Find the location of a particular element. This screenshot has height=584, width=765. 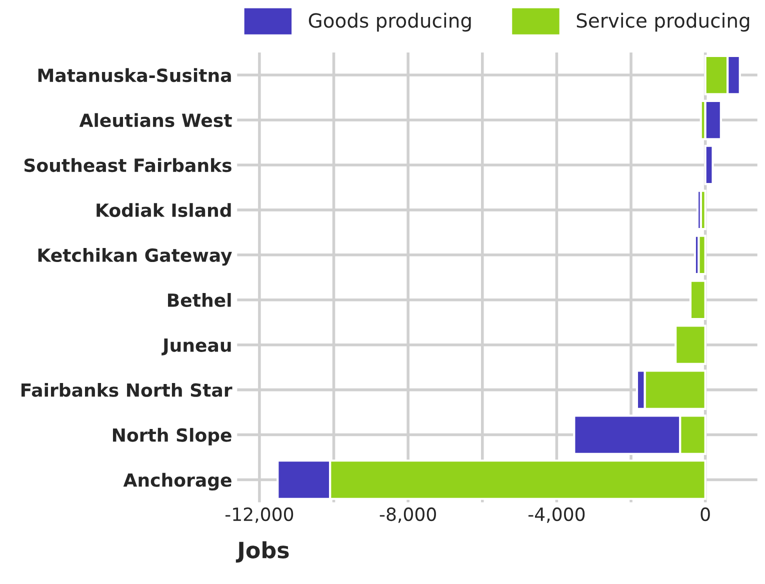

legend-label: Service producing is located at coordinates (663, 22).